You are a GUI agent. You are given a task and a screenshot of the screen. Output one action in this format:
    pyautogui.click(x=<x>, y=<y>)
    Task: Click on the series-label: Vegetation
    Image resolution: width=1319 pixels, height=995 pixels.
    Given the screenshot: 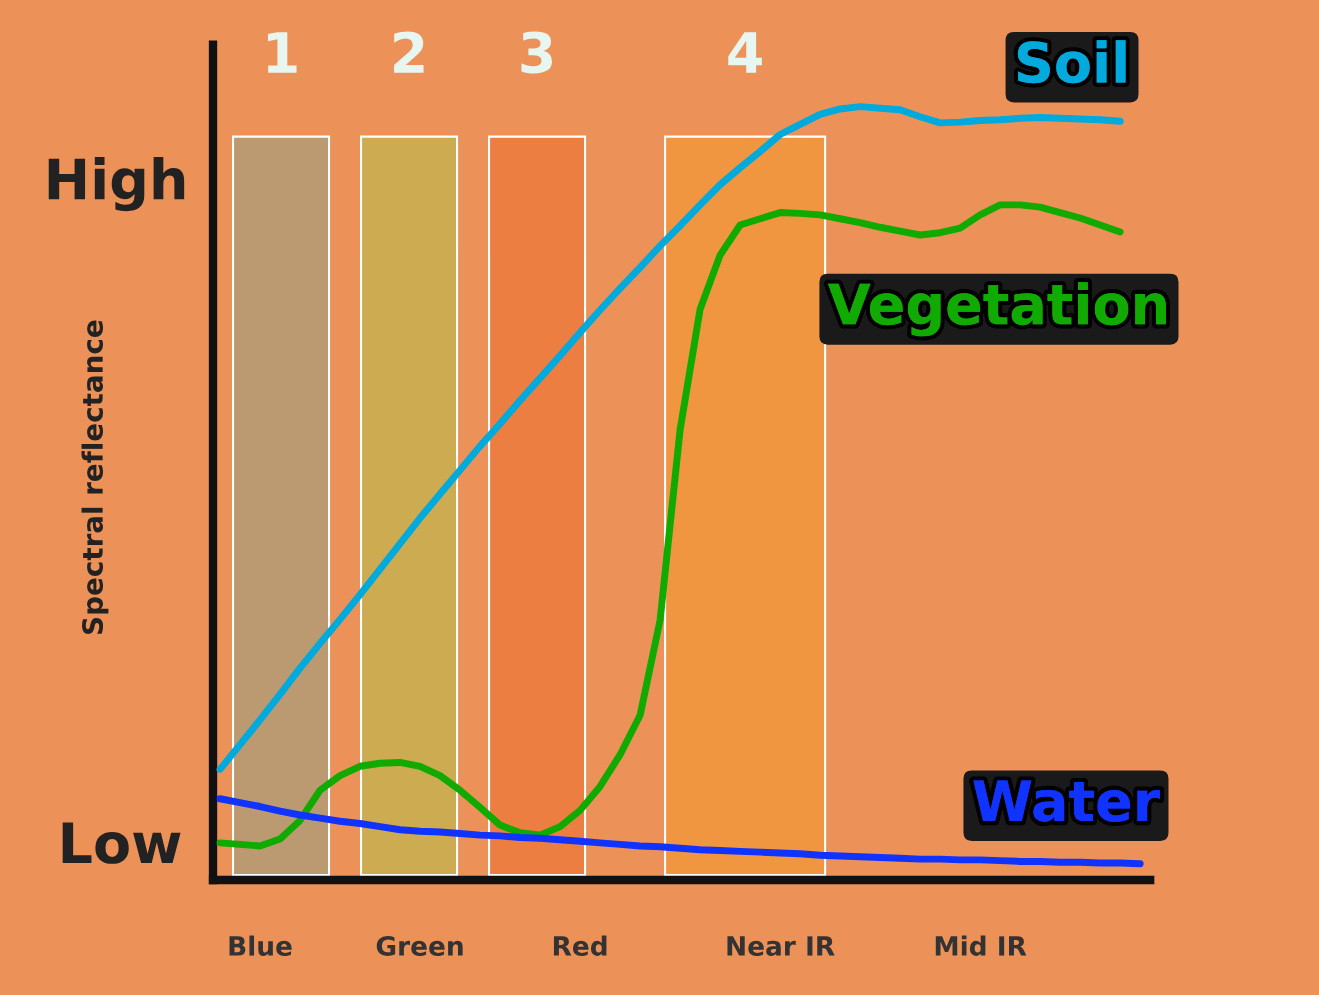 What is the action you would take?
    pyautogui.click(x=997, y=309)
    